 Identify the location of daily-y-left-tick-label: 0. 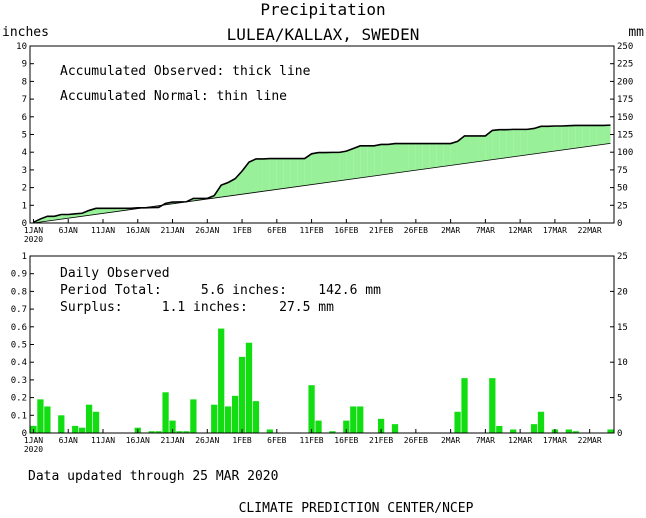
(24, 434).